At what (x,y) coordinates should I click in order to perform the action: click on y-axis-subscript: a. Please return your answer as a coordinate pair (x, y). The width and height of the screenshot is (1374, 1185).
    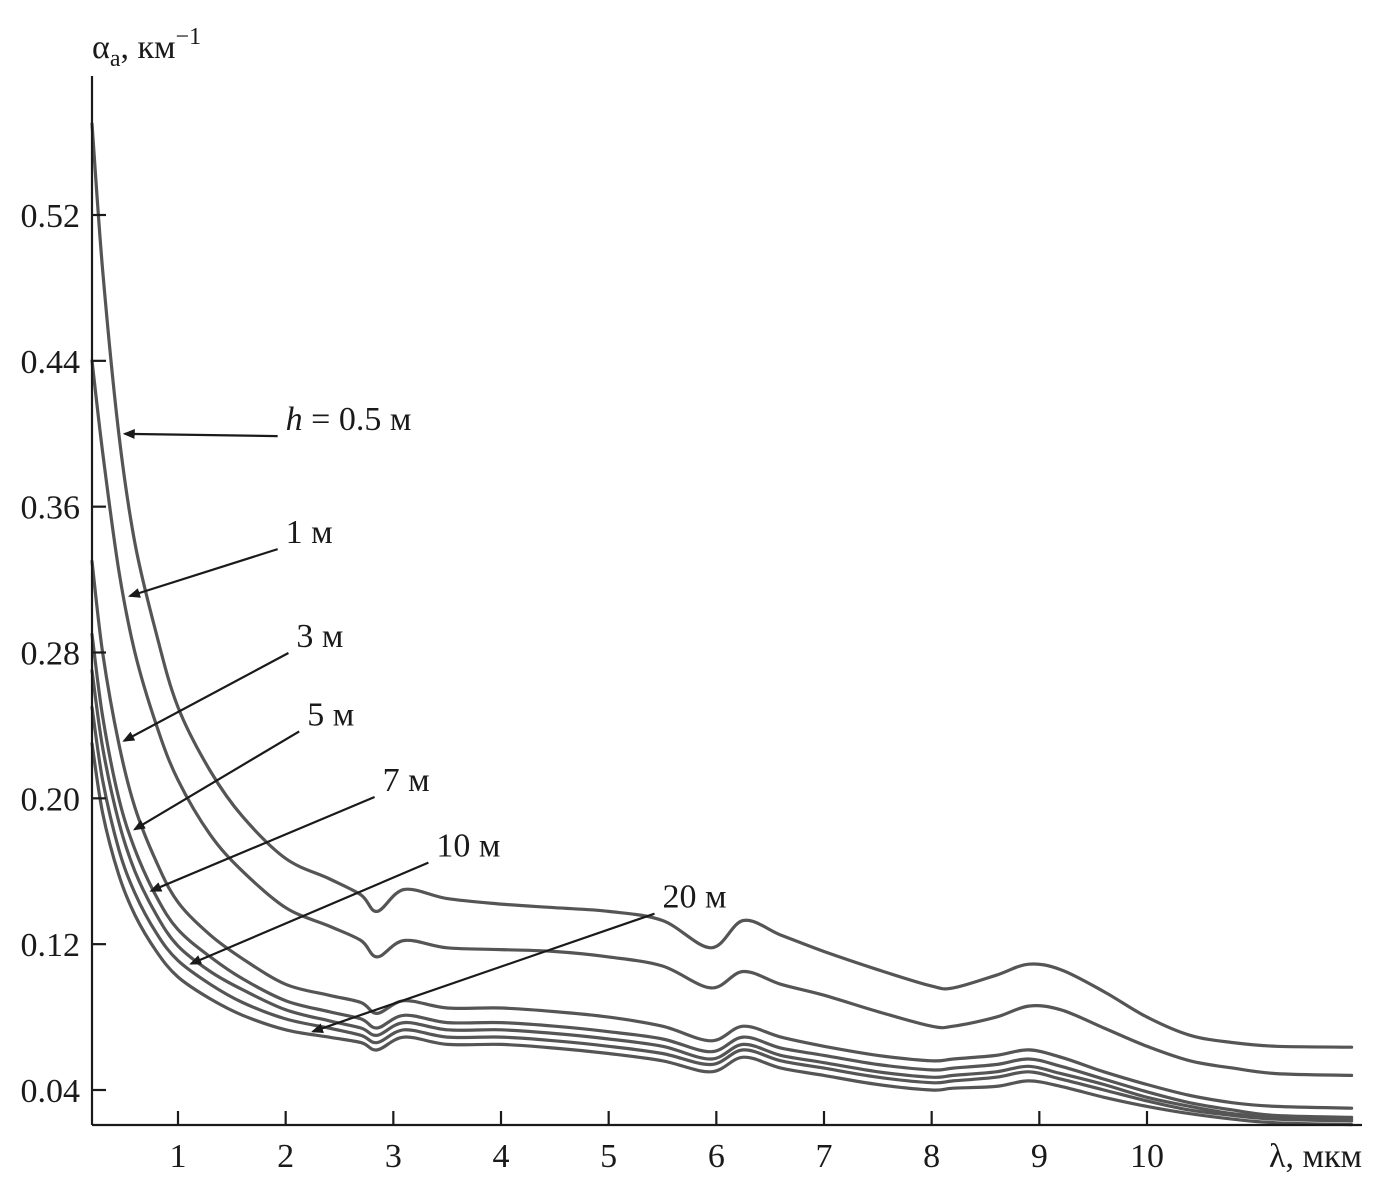
    Looking at the image, I should click on (115, 59).